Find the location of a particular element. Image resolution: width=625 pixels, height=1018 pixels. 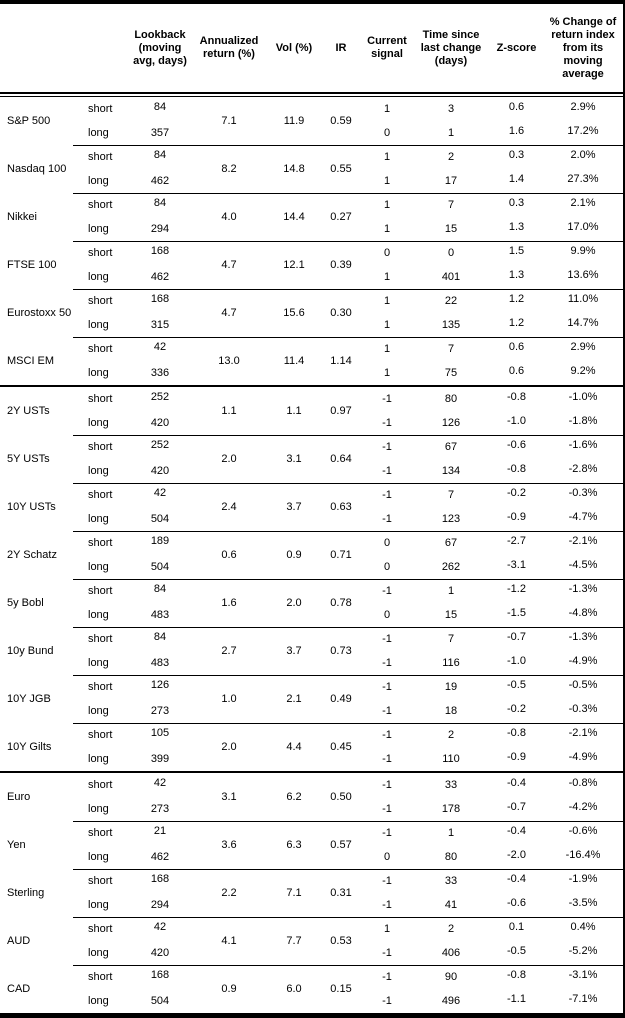

annualized-return-value: 2.2 is located at coordinates (229, 893).